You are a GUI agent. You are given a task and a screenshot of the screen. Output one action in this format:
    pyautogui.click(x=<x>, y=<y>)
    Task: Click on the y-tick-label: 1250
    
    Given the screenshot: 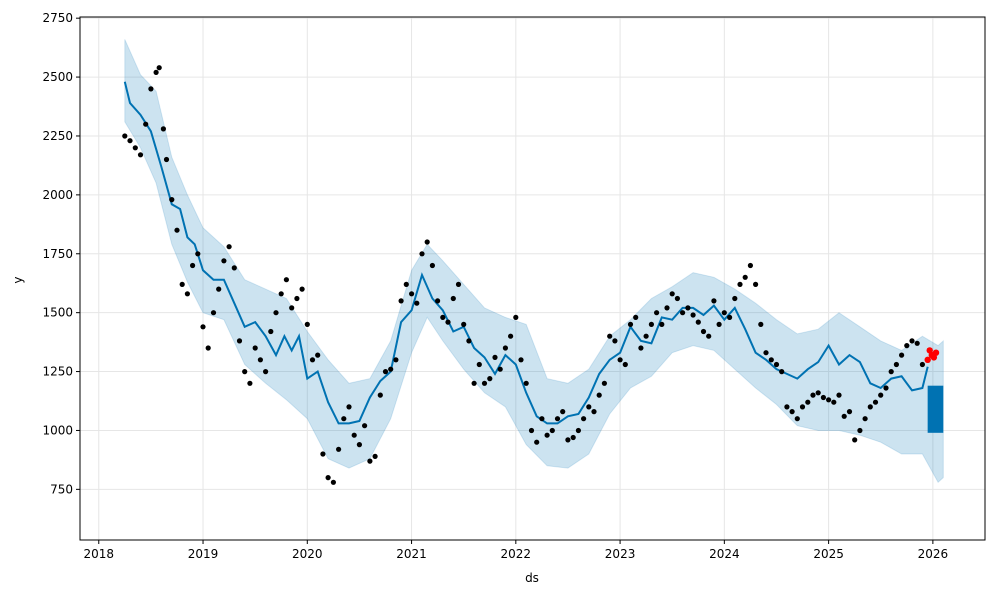 What is the action you would take?
    pyautogui.click(x=57, y=372)
    